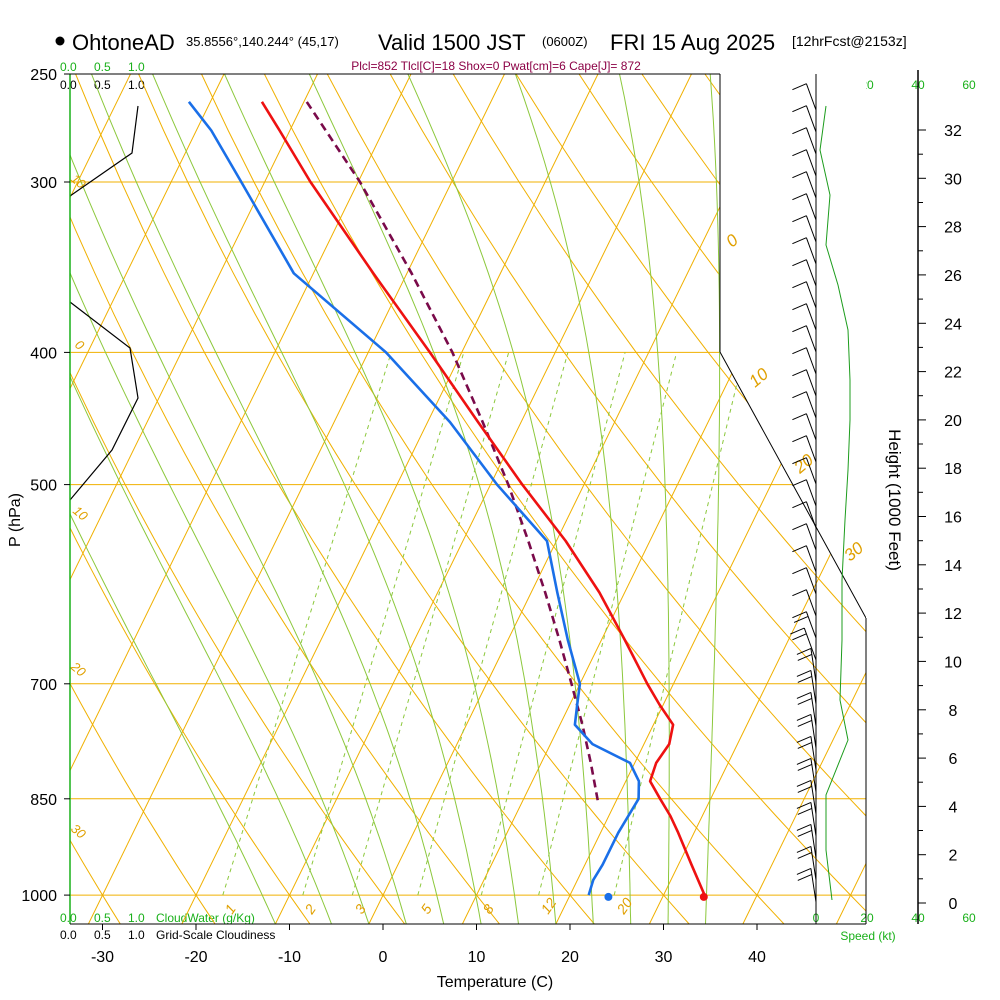 This screenshot has width=1000, height=1000. What do you see at coordinates (953, 324) in the screenshot?
I see `height-tick-label: 24` at bounding box center [953, 324].